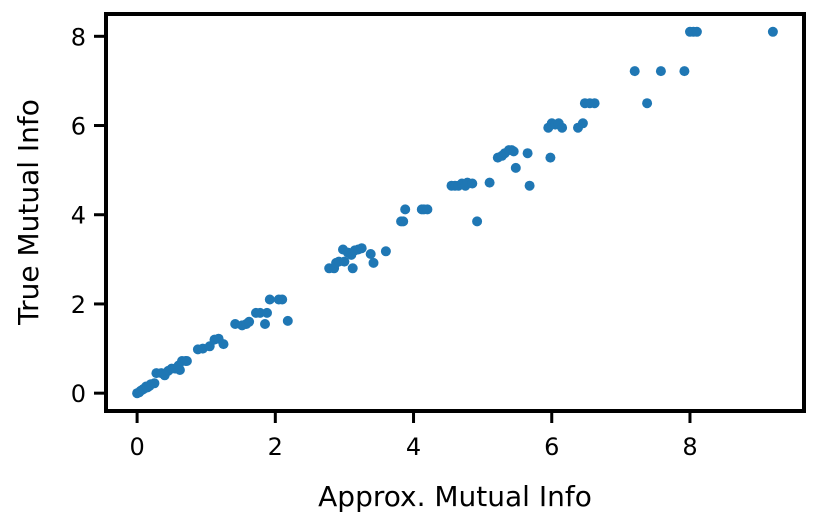 The image size is (817, 528). I want to click on y-tick-label: 4, so click(78, 216).